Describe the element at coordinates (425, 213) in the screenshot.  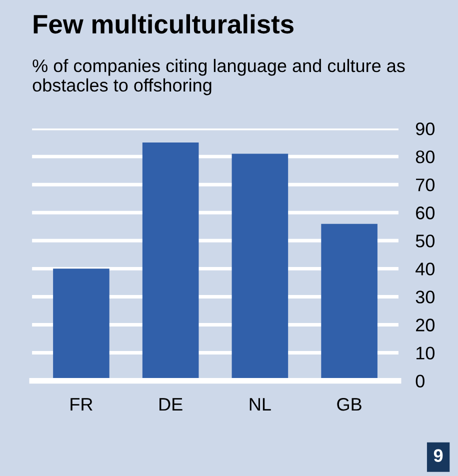
I see `y-tick-label: 60` at that location.